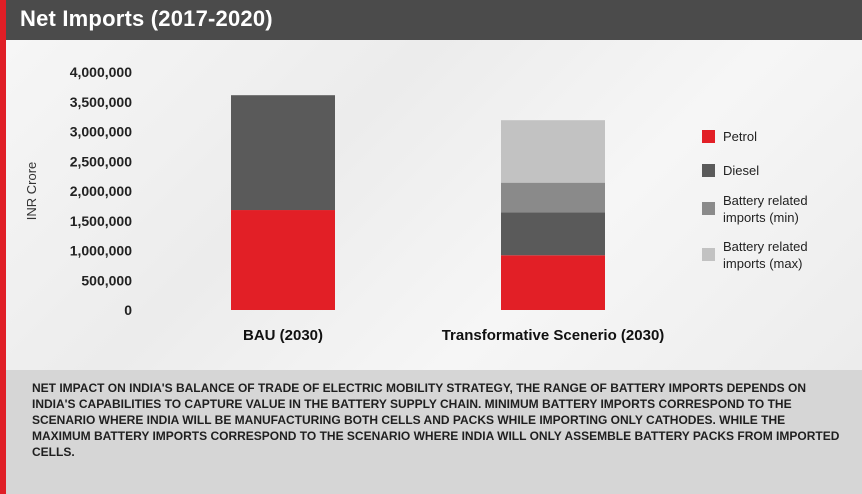  Describe the element at coordinates (101, 132) in the screenshot. I see `y-tick-label: 3,000,000` at that location.